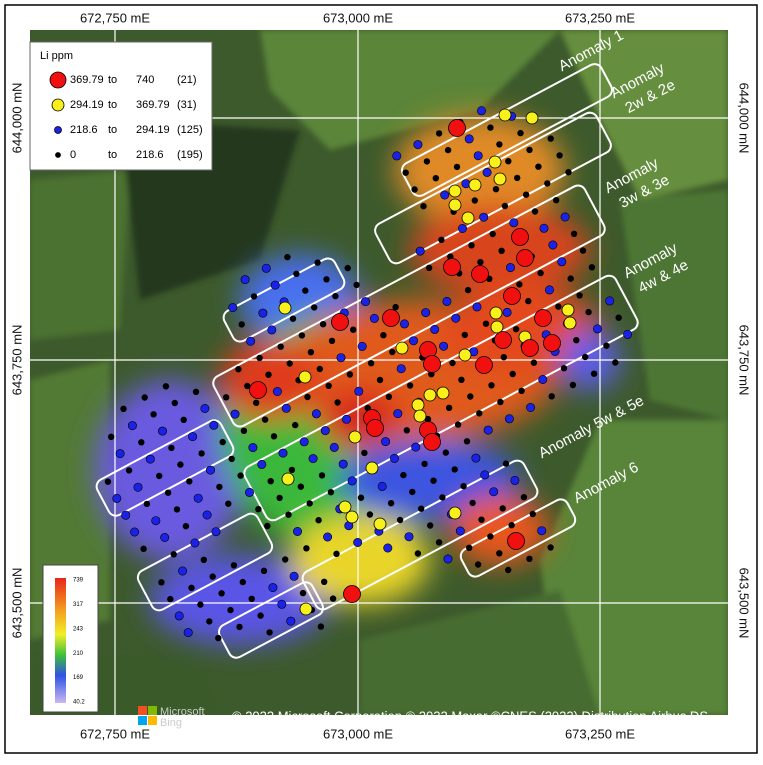 The height and width of the screenshot is (765, 763). What do you see at coordinates (420, 535) in the screenshot?
I see `anomaly-box` at bounding box center [420, 535].